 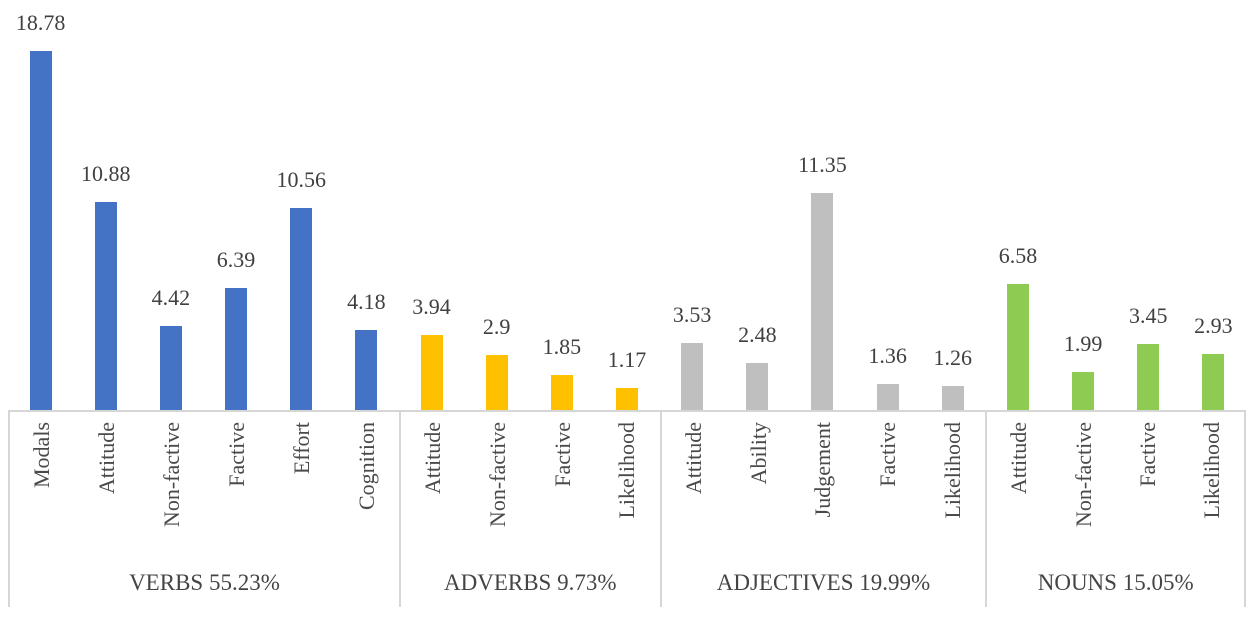 What do you see at coordinates (301, 448) in the screenshot?
I see `category-label: Effort` at bounding box center [301, 448].